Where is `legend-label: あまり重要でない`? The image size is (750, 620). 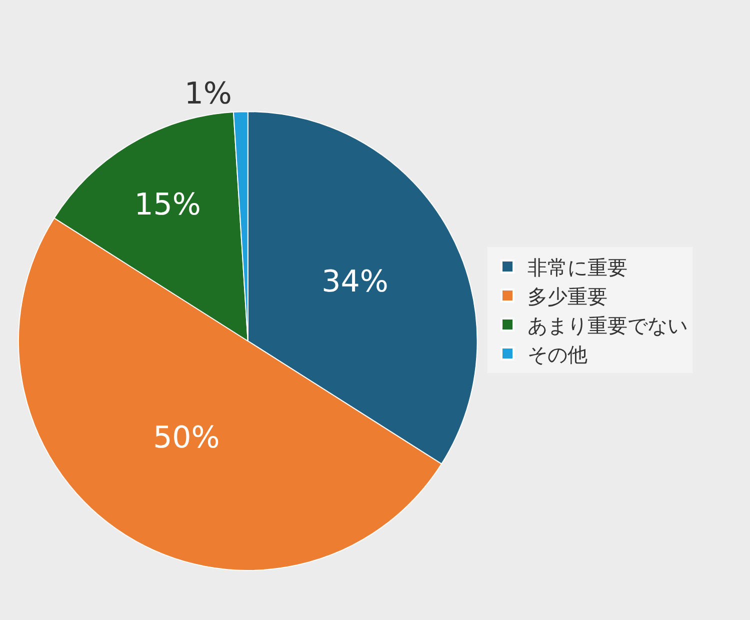
legend-label: あまり重要でない is located at coordinates (608, 325).